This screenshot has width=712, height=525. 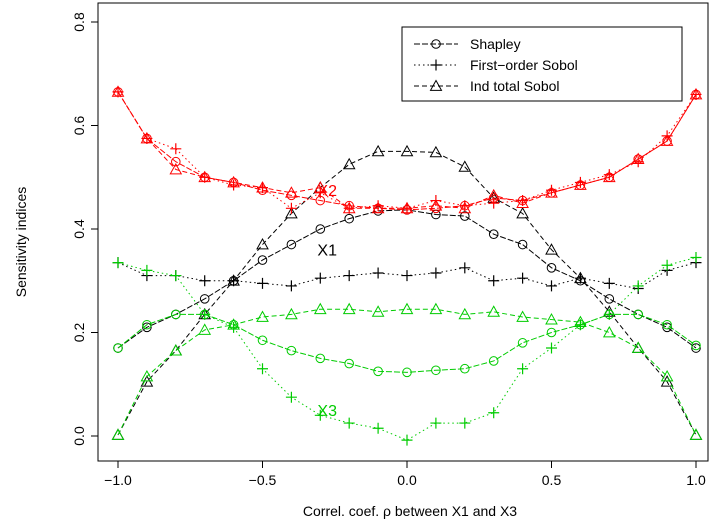 What do you see at coordinates (552, 480) in the screenshot?
I see `x-tick-label: 0.5` at bounding box center [552, 480].